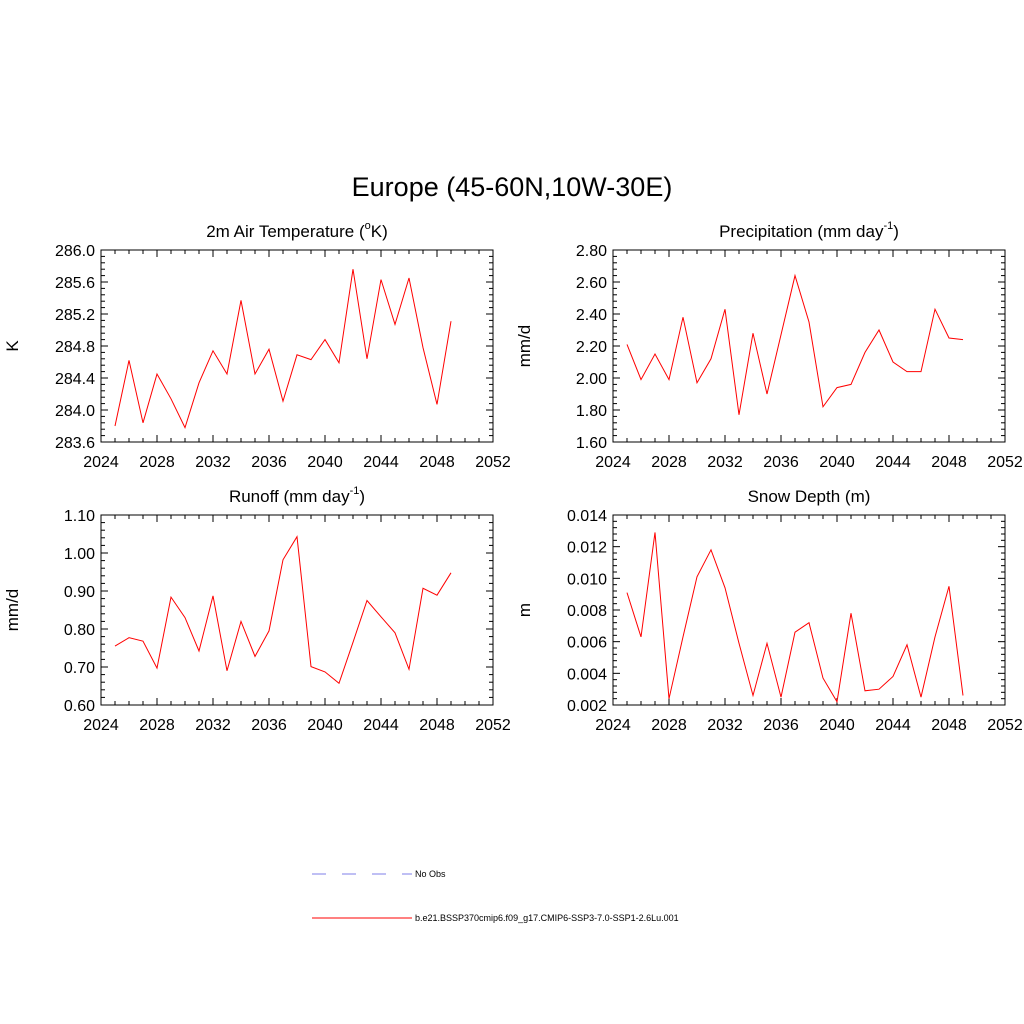 The height and width of the screenshot is (1024, 1024). Describe the element at coordinates (437, 462) in the screenshot. I see `air-temperature-x-tick-label: 2048` at that location.